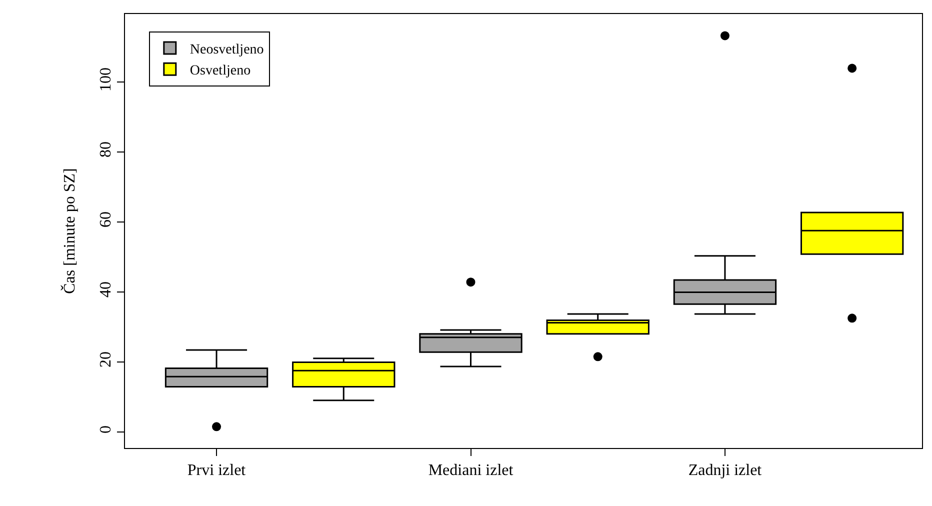  Describe the element at coordinates (106, 220) in the screenshot. I see `y-tick-label: 60` at that location.